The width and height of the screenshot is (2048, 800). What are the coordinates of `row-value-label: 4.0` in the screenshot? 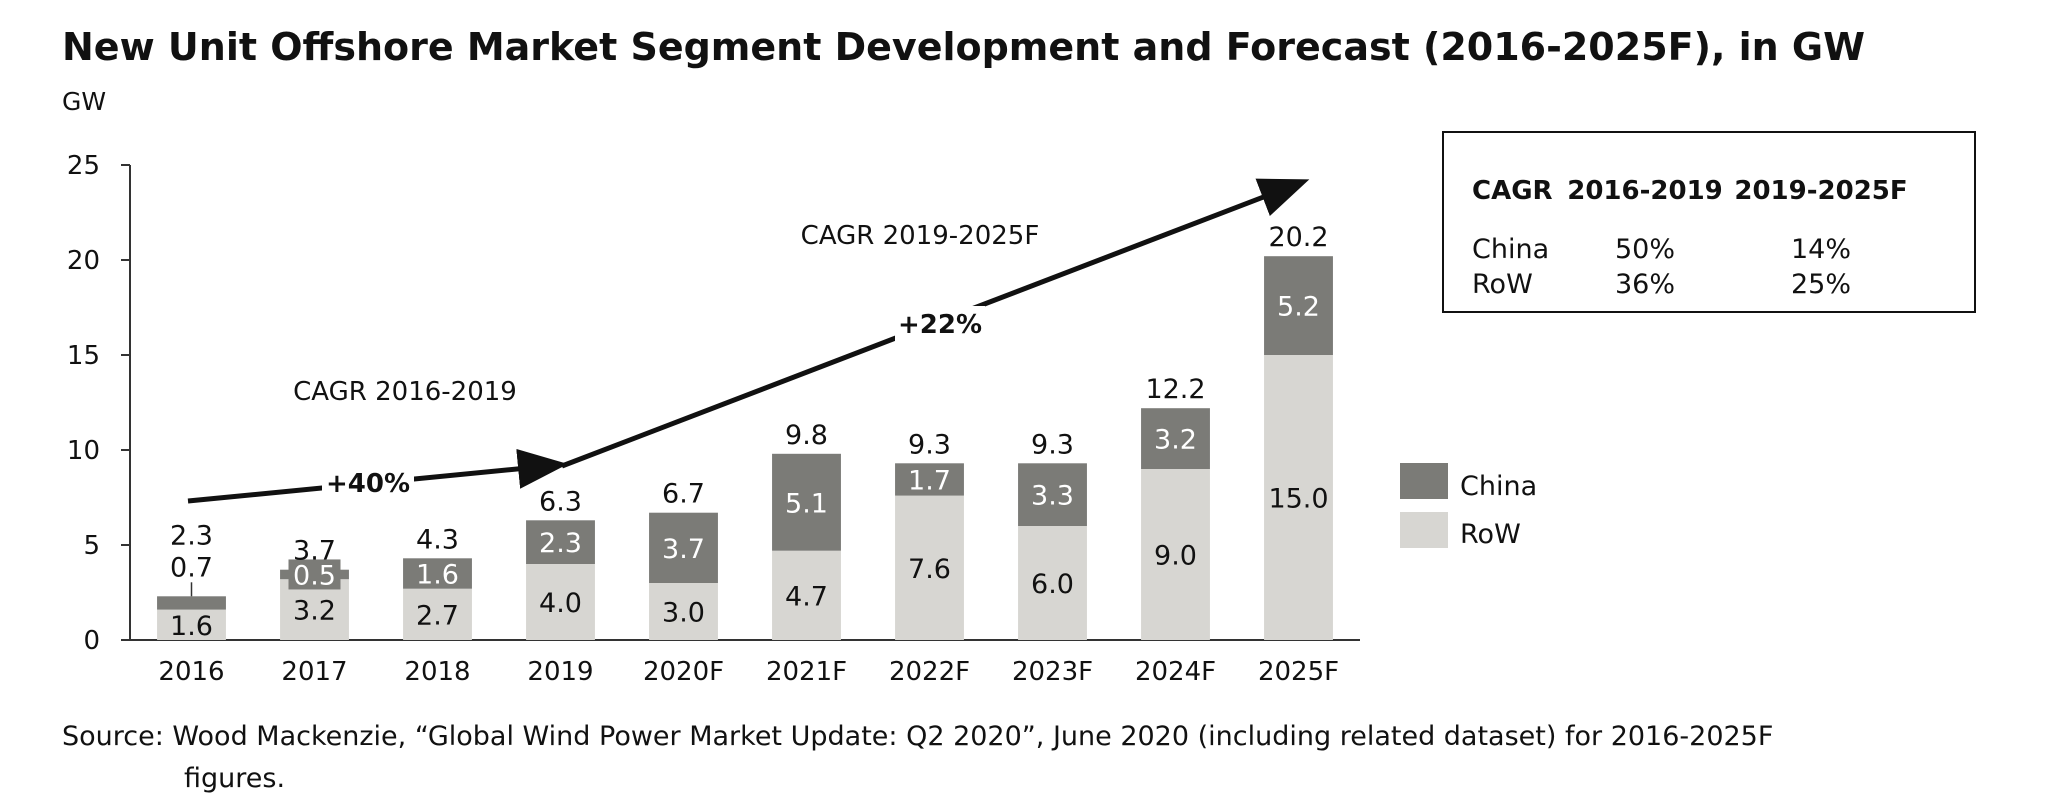 It's located at (560, 603).